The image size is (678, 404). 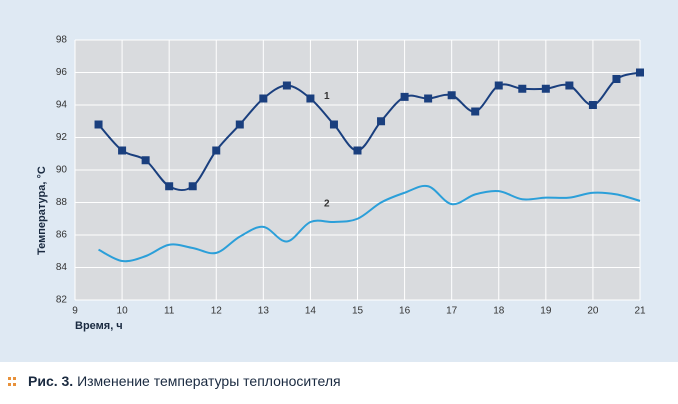 What do you see at coordinates (42, 210) in the screenshot?
I see `y-axis-label: Температура, °С` at bounding box center [42, 210].